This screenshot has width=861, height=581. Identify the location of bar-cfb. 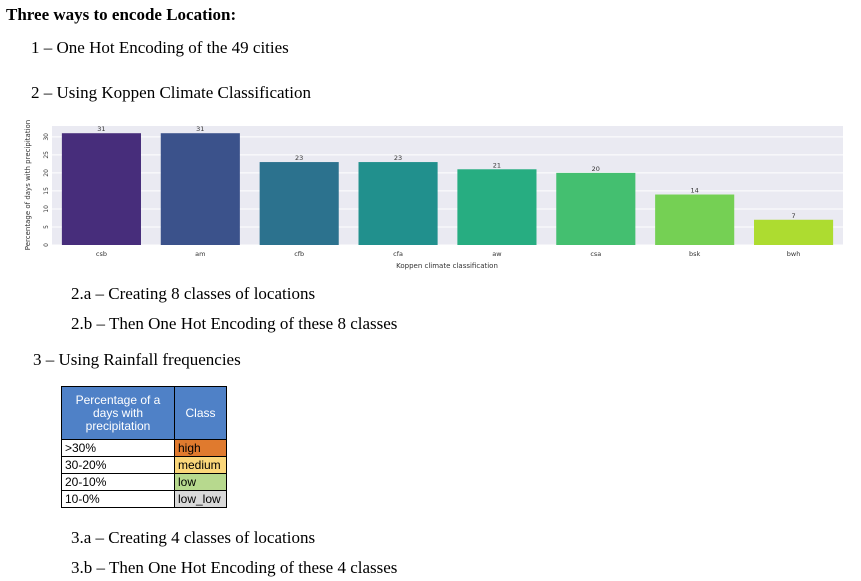
(299, 203).